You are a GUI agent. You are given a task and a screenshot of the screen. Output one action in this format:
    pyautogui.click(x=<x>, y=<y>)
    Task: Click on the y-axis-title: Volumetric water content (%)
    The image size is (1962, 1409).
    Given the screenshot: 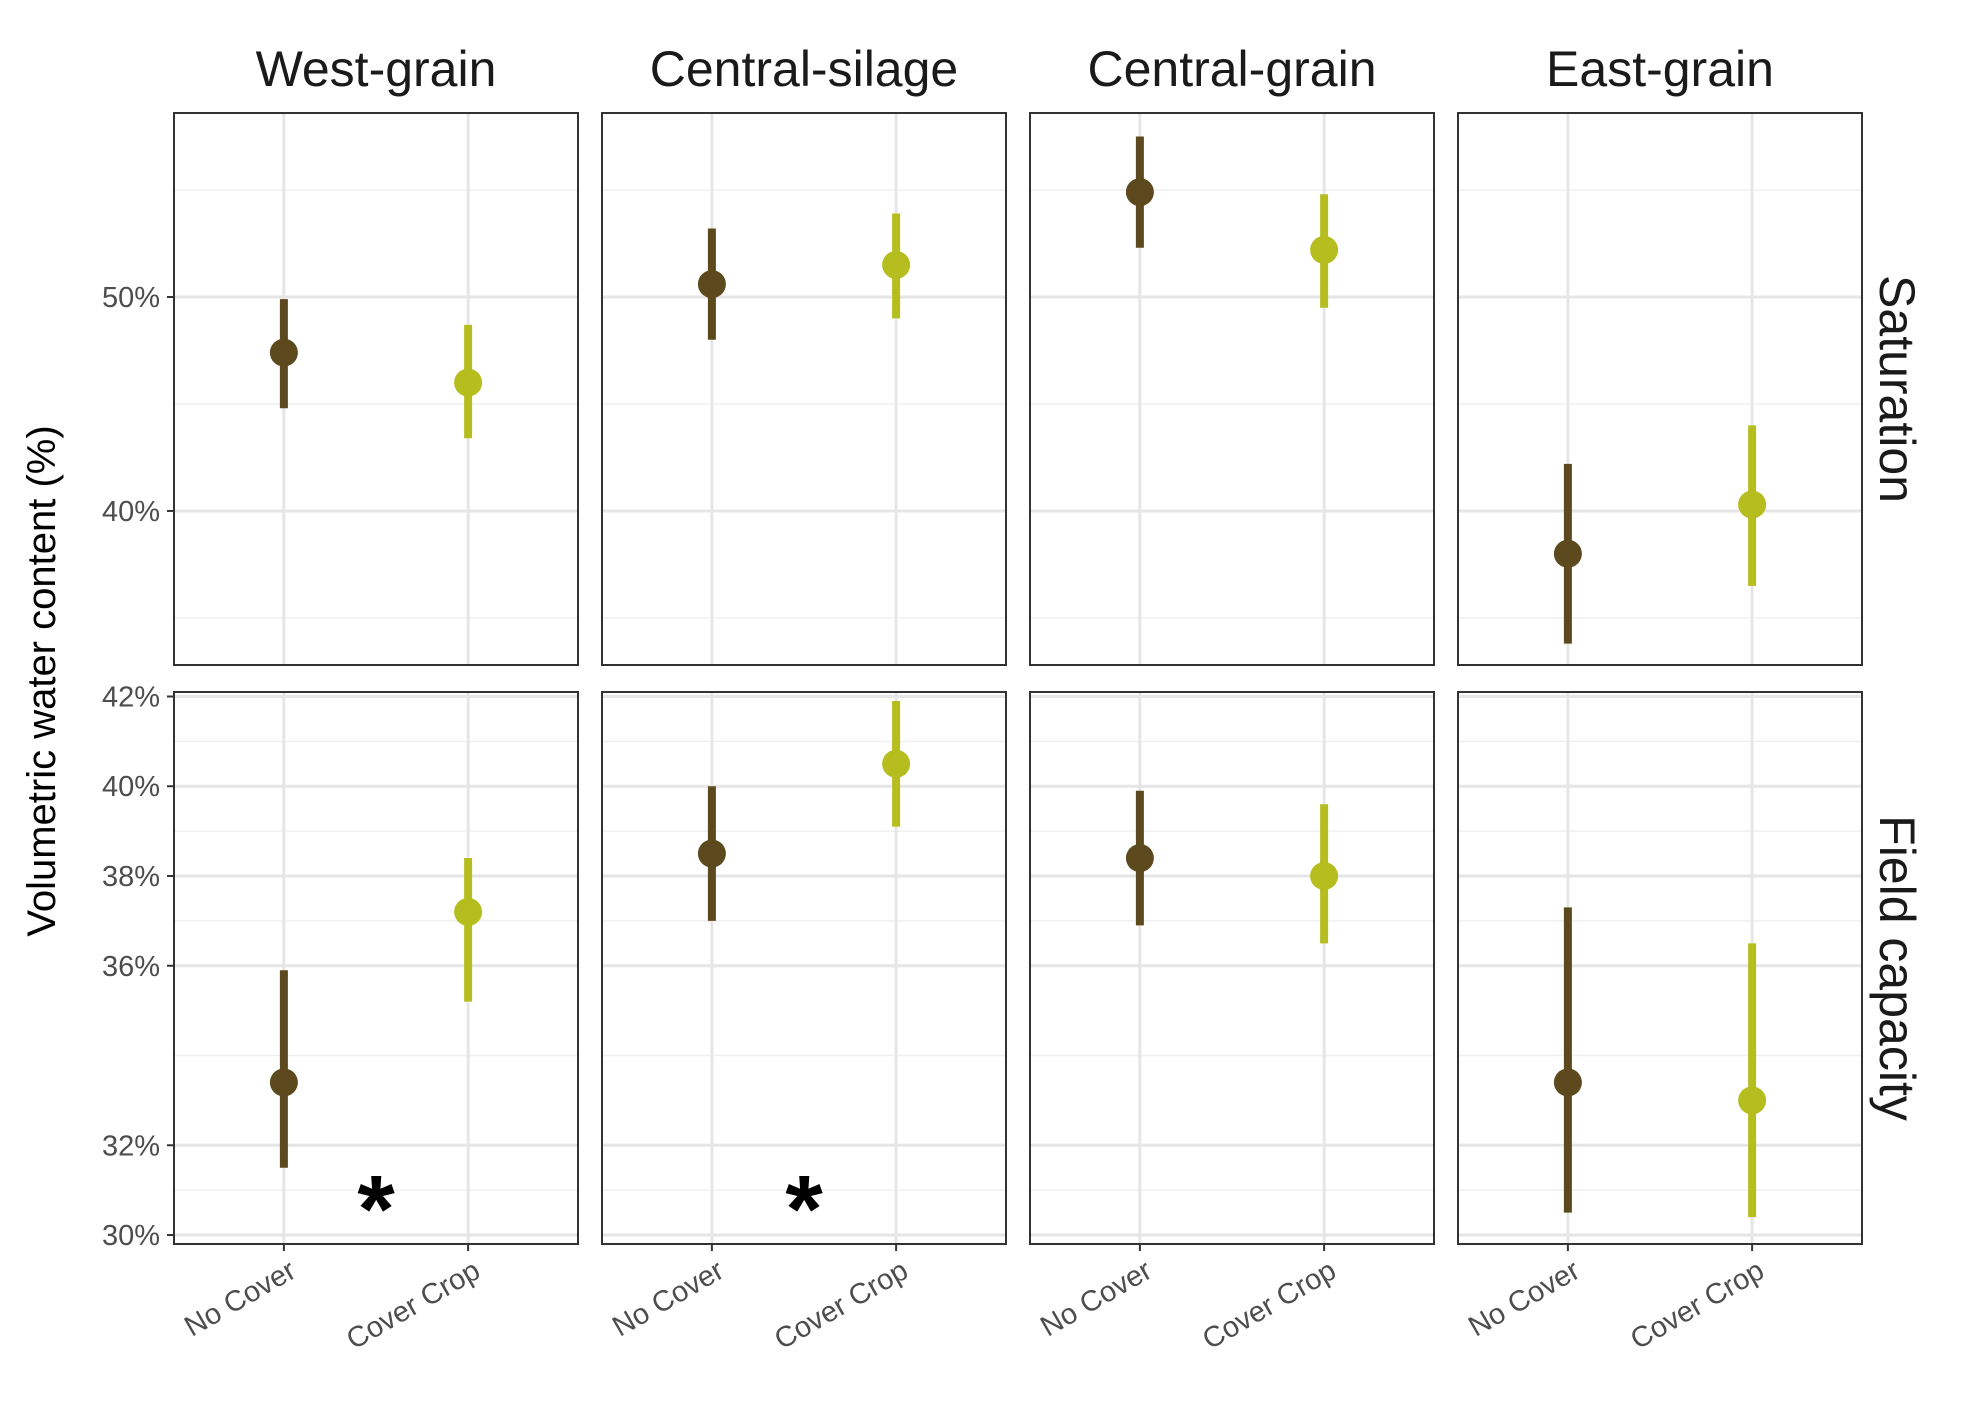 What is the action you would take?
    pyautogui.click(x=42, y=680)
    